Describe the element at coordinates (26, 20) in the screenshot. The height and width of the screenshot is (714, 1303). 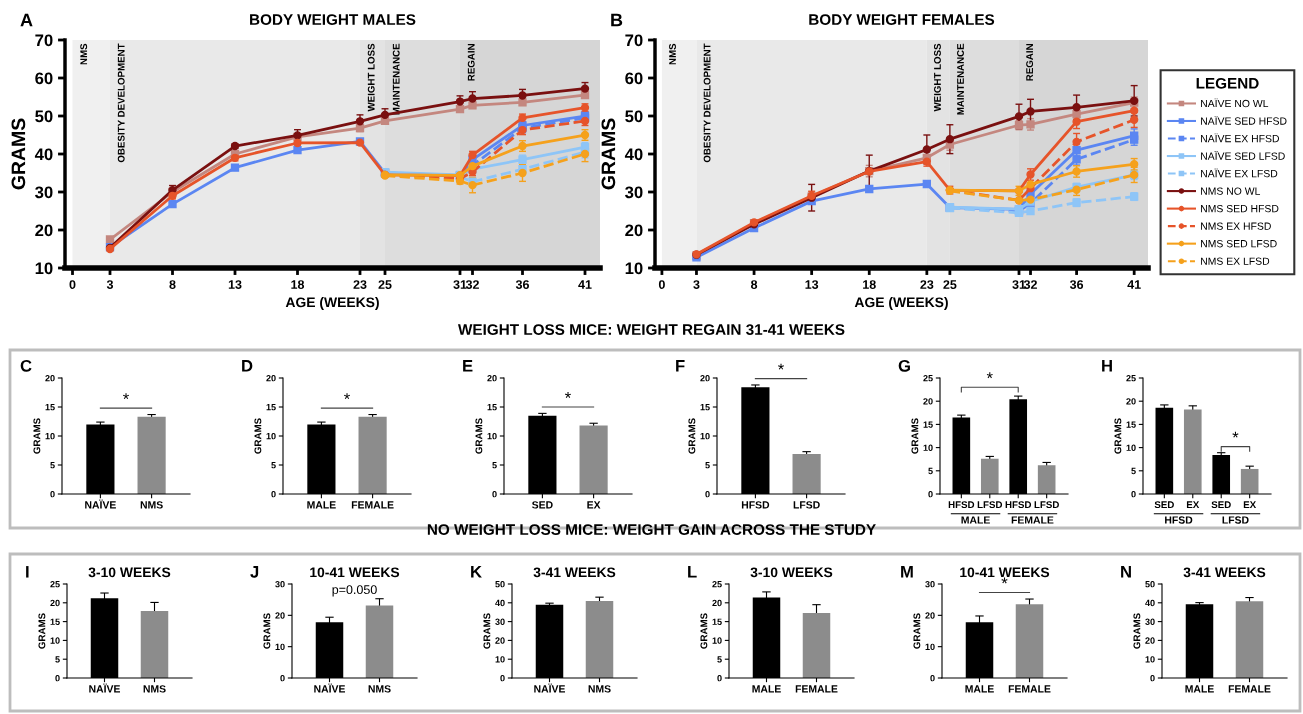
I see `text: A` at that location.